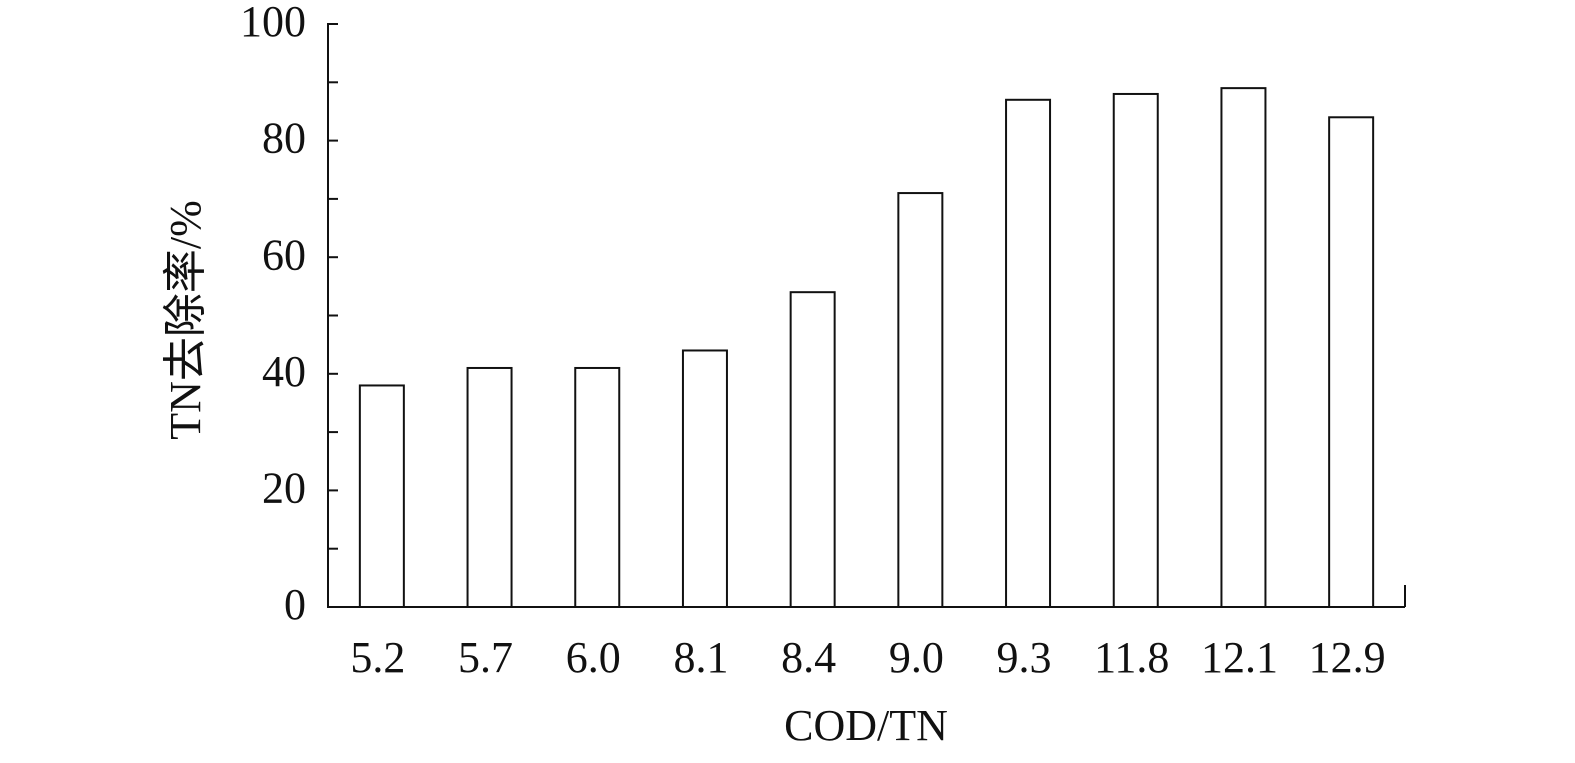 The height and width of the screenshot is (763, 1575). What do you see at coordinates (1347, 657) in the screenshot?
I see `x-tick-label: 12.9` at bounding box center [1347, 657].